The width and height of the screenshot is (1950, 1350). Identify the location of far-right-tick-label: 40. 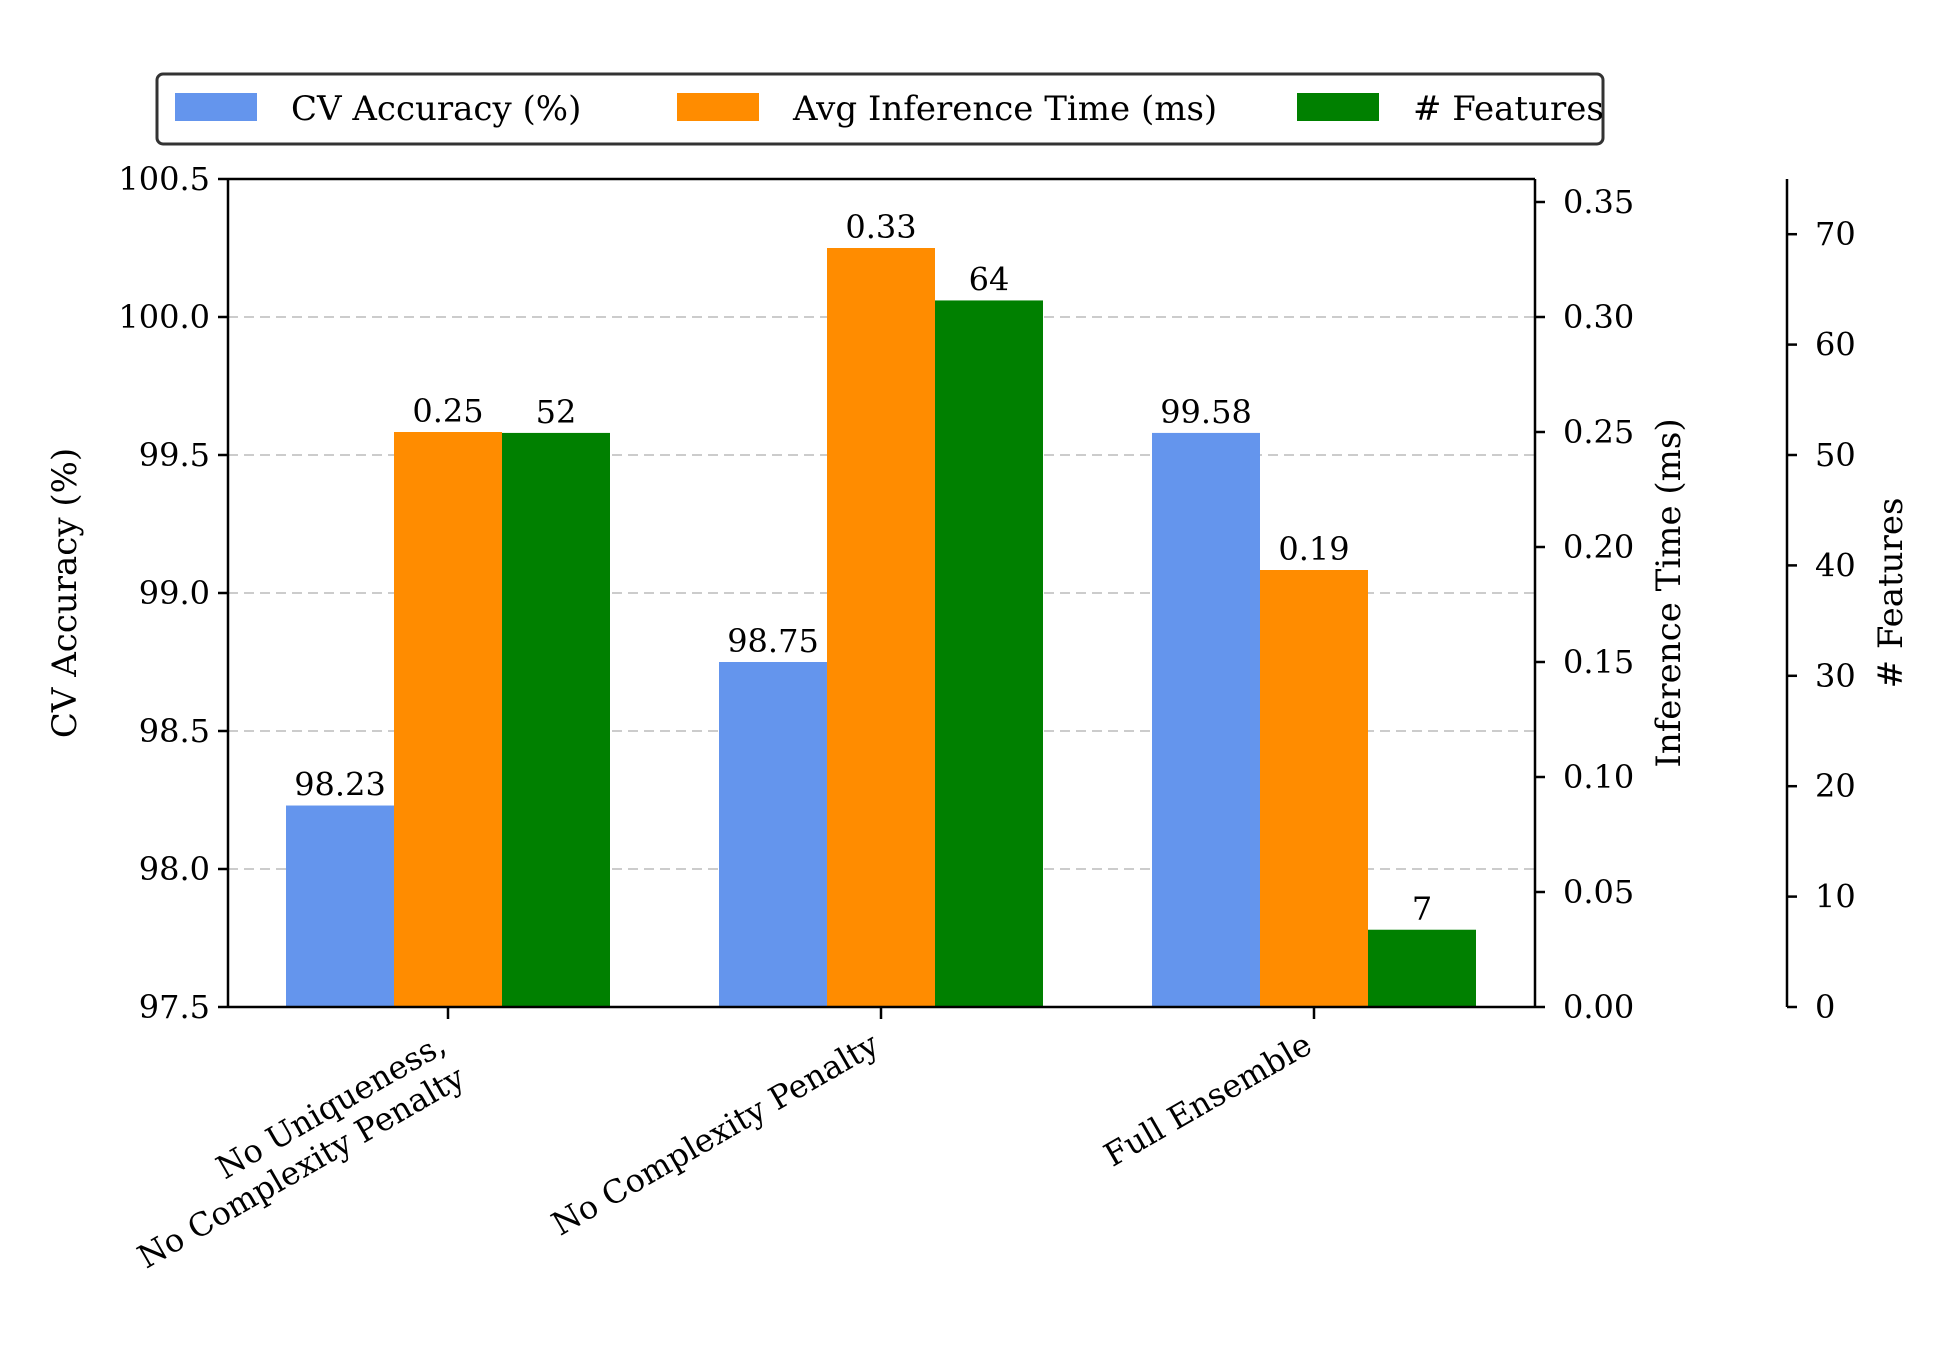
(1835, 565).